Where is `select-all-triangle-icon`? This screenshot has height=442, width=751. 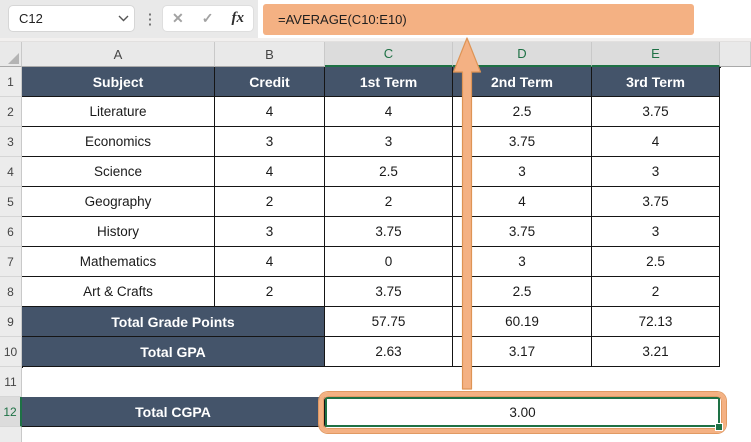 select-all-triangle-icon is located at coordinates (13, 58).